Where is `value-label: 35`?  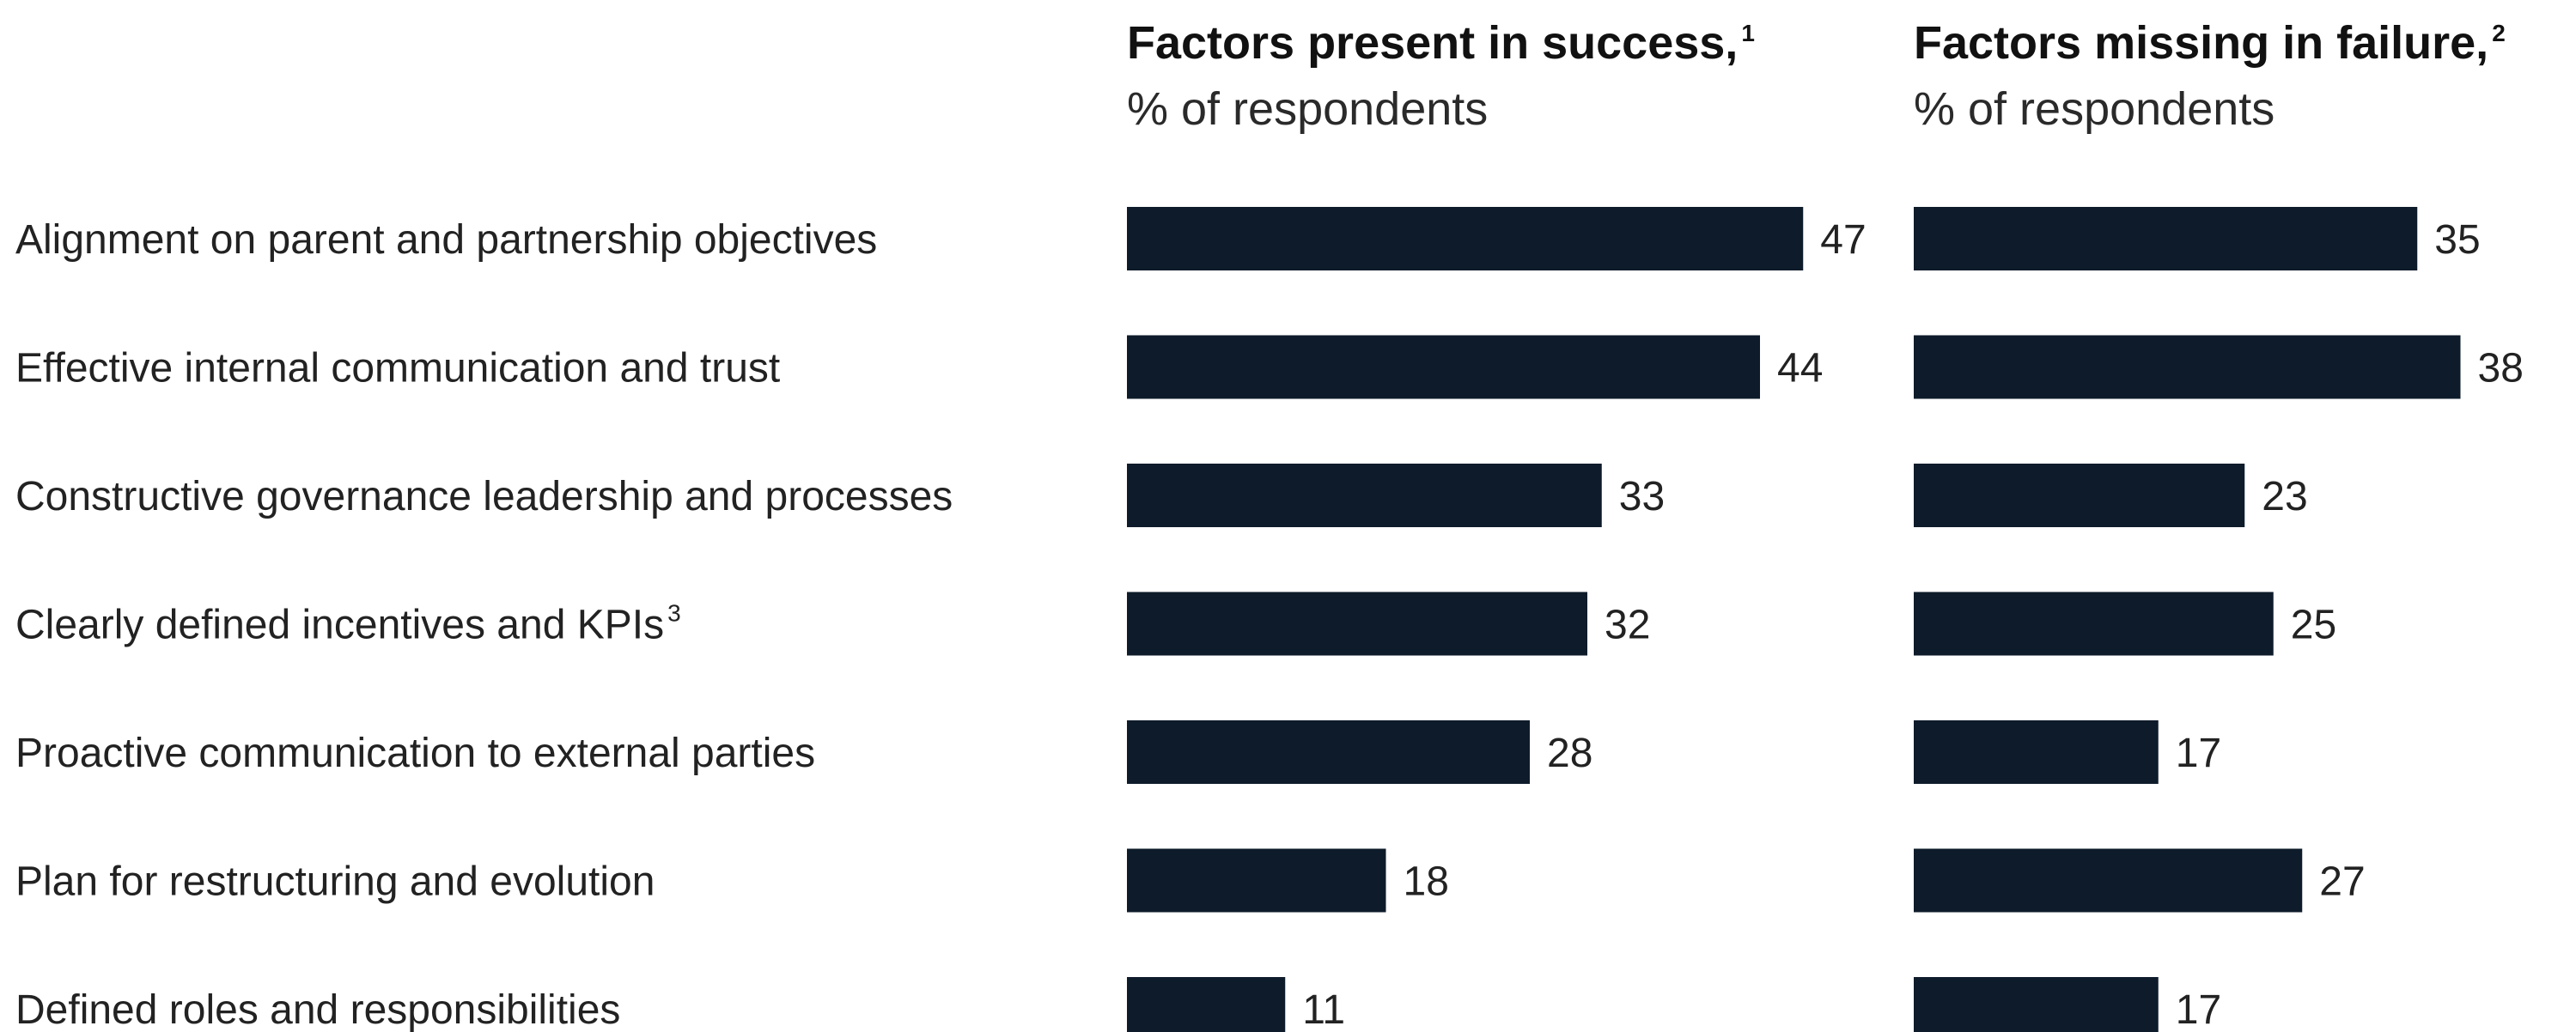
value-label: 35 is located at coordinates (2457, 240).